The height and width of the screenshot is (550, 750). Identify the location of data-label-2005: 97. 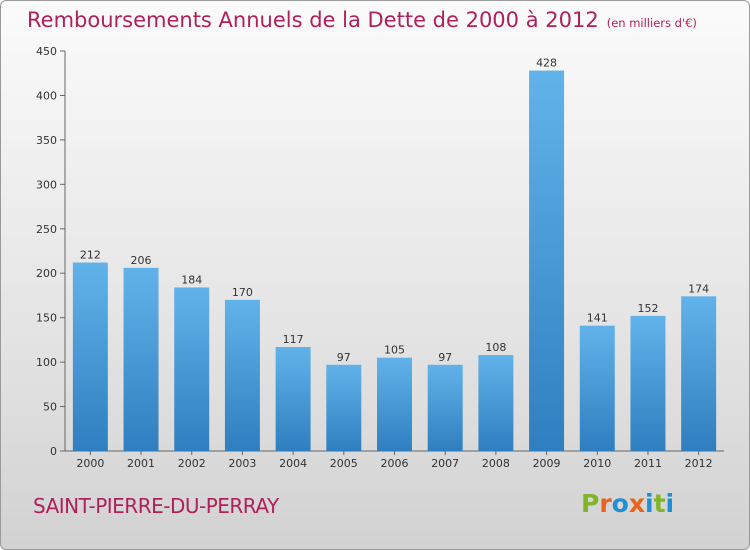
(344, 357).